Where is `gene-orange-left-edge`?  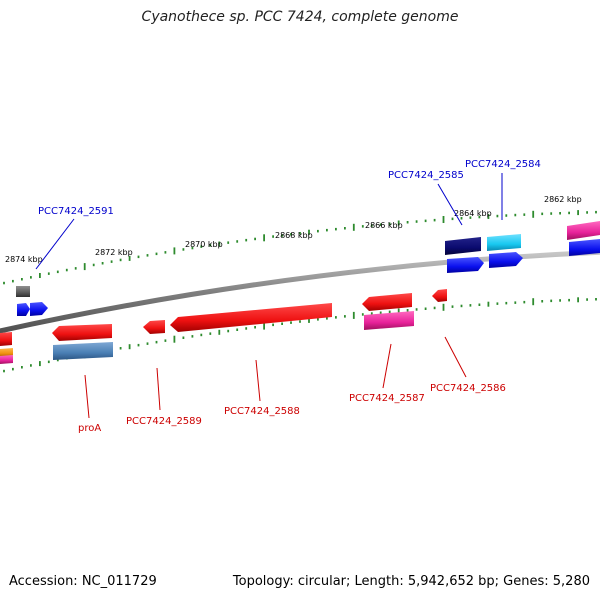 gene-orange-left-edge is located at coordinates (6, 352).